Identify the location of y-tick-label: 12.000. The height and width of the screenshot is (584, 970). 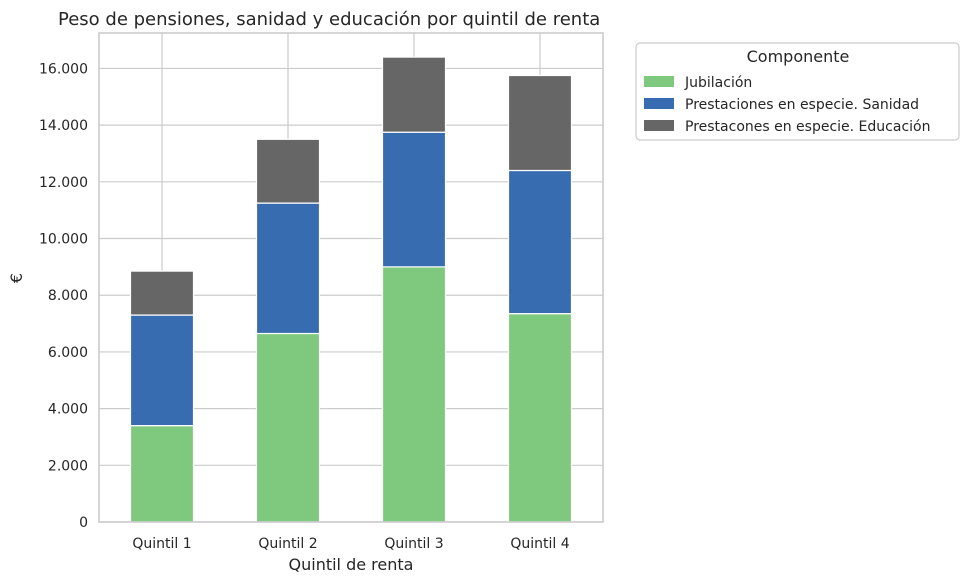
(63, 183).